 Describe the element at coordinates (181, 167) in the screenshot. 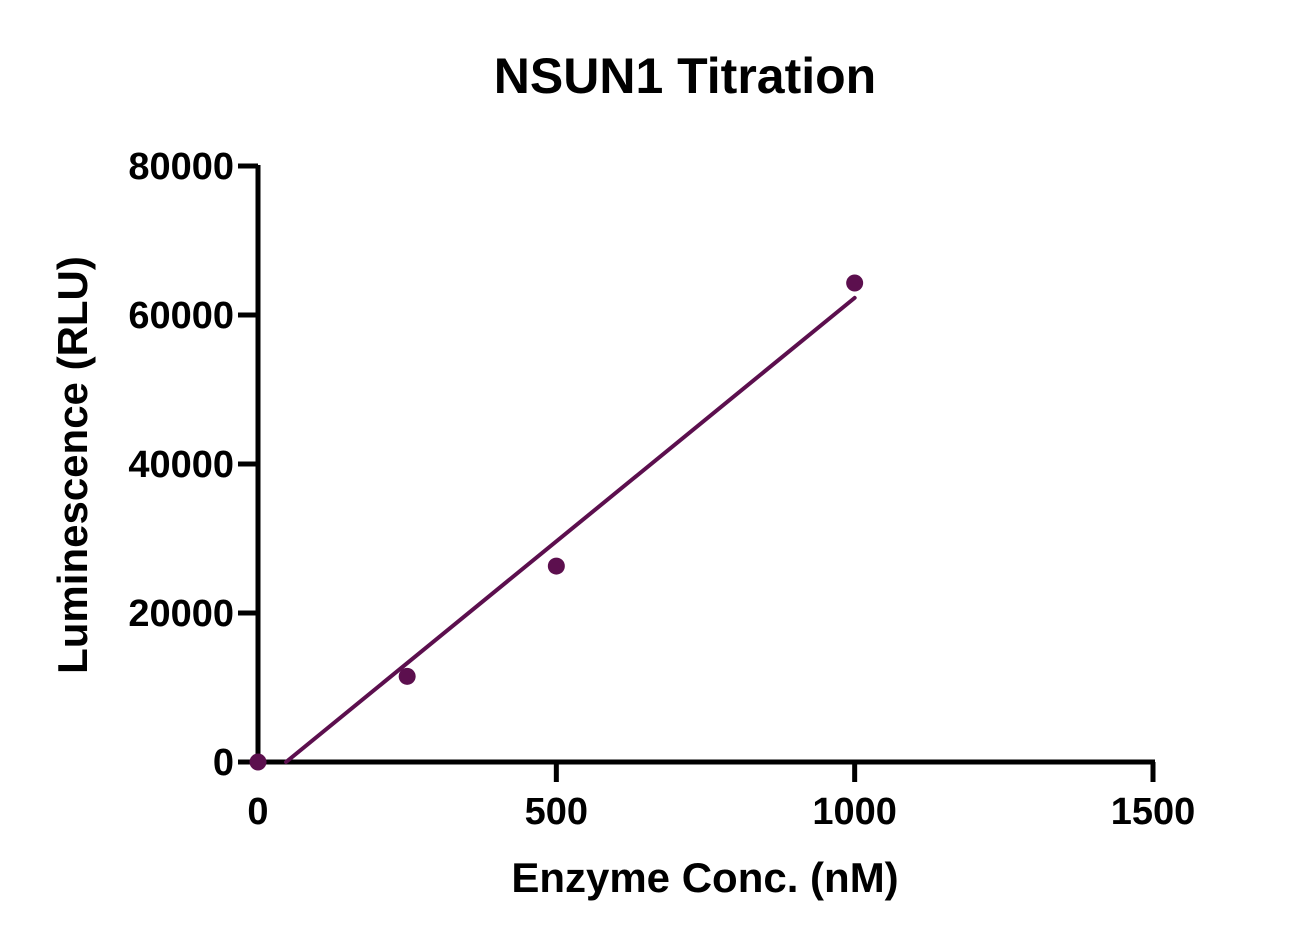

I see `y-tick-label: 80000` at that location.